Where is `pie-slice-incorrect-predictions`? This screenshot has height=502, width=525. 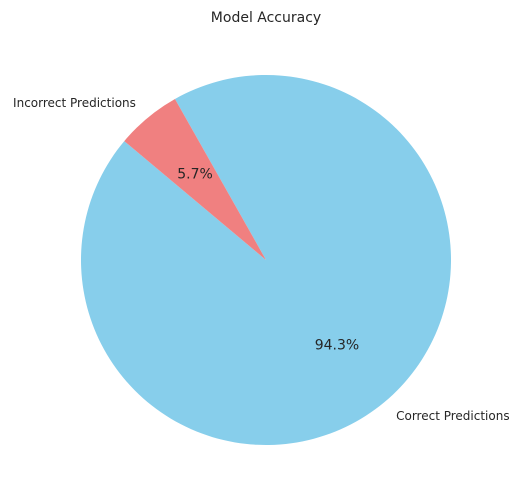 pie-slice-incorrect-predictions is located at coordinates (195, 179).